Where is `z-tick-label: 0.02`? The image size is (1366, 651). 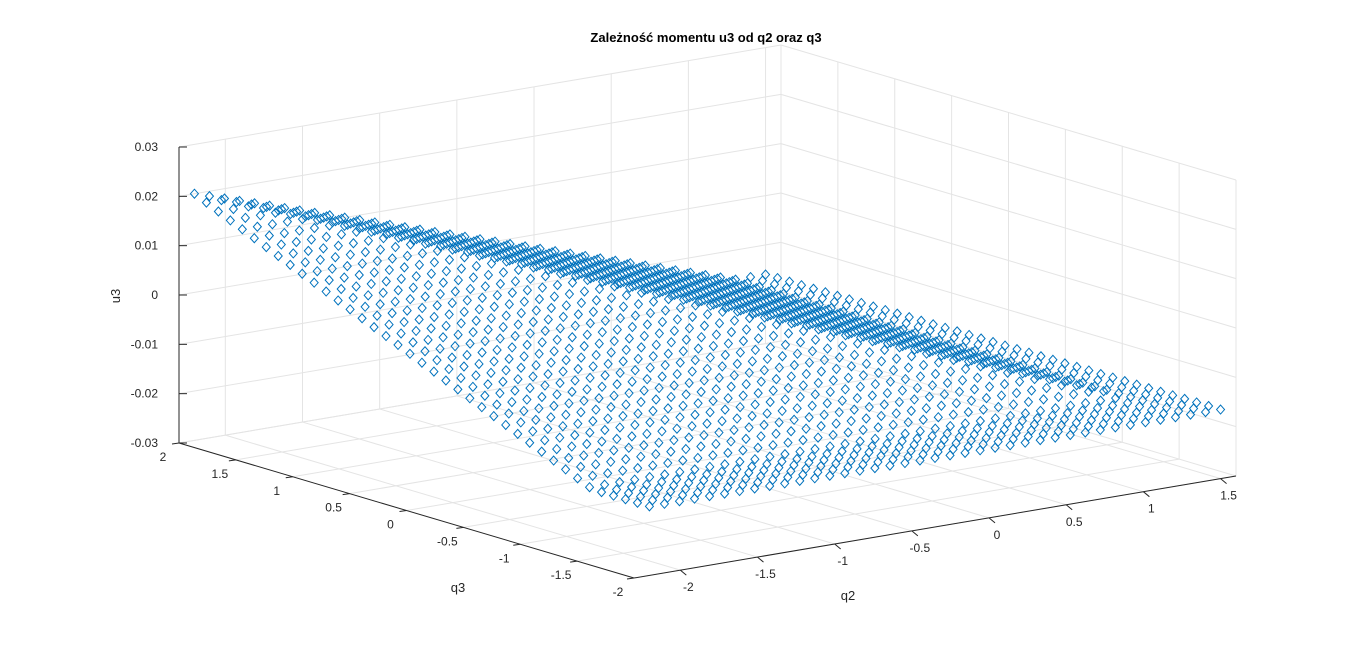
z-tick-label: 0.02 is located at coordinates (147, 196).